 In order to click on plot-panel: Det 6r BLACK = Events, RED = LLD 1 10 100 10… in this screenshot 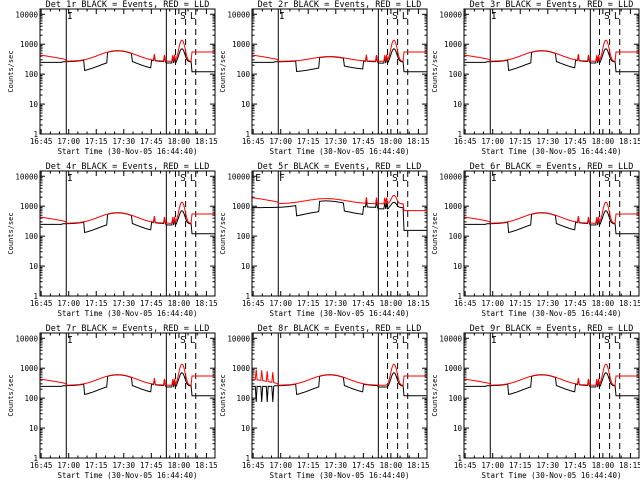, I will do `click(535, 240)`.